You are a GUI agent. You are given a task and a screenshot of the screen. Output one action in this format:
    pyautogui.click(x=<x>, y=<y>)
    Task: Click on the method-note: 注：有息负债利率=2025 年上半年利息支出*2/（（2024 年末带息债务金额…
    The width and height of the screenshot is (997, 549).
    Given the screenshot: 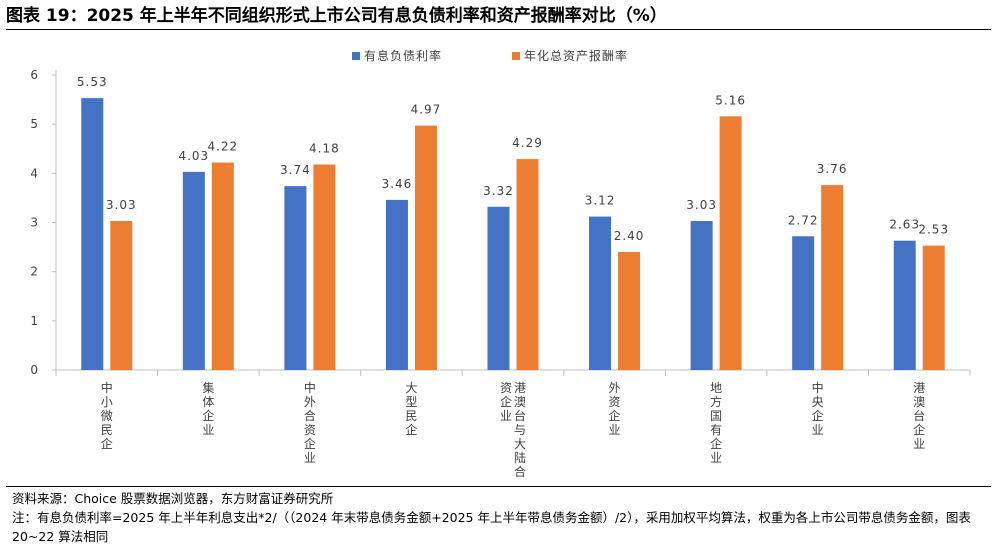 What is the action you would take?
    pyautogui.click(x=491, y=527)
    